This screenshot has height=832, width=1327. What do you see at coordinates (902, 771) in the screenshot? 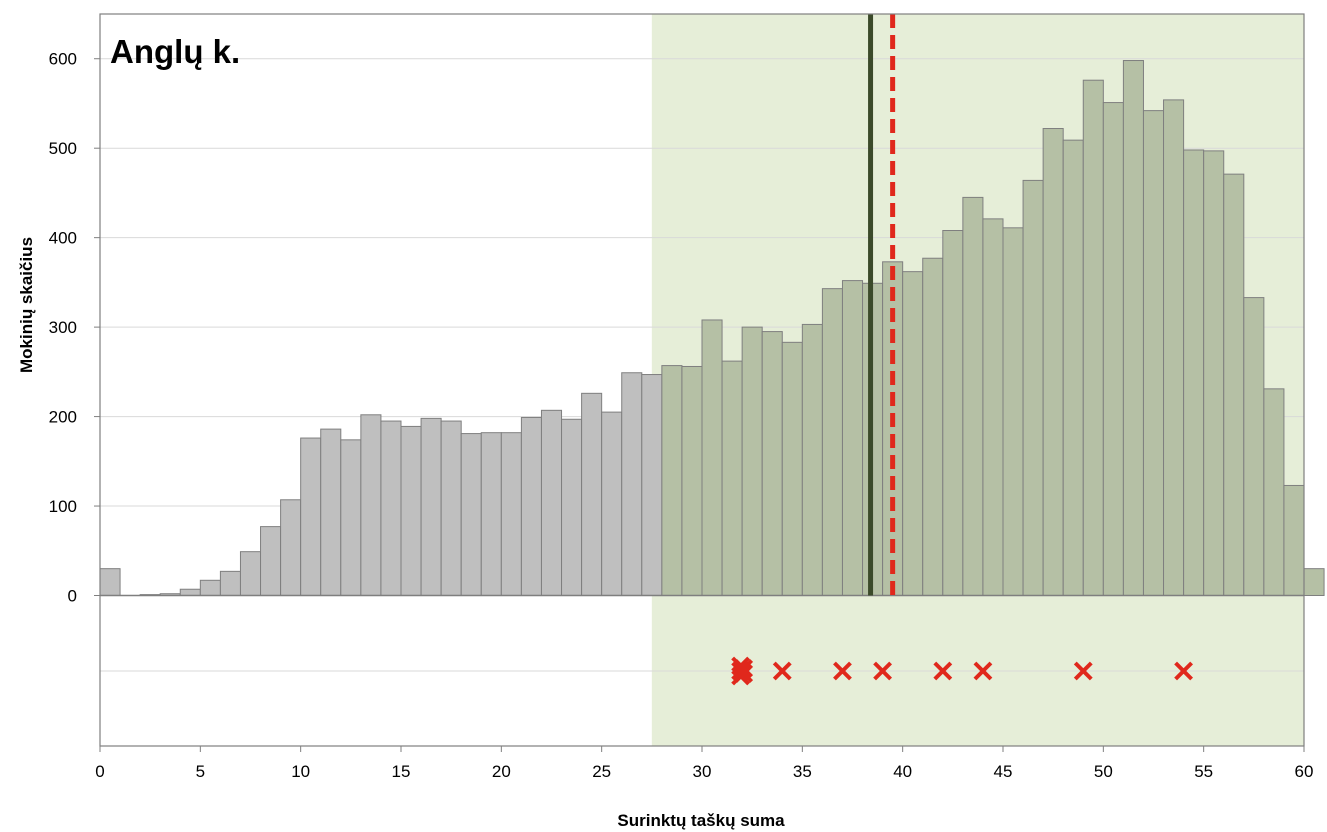
I see `x-tick-label: 40` at bounding box center [902, 771].